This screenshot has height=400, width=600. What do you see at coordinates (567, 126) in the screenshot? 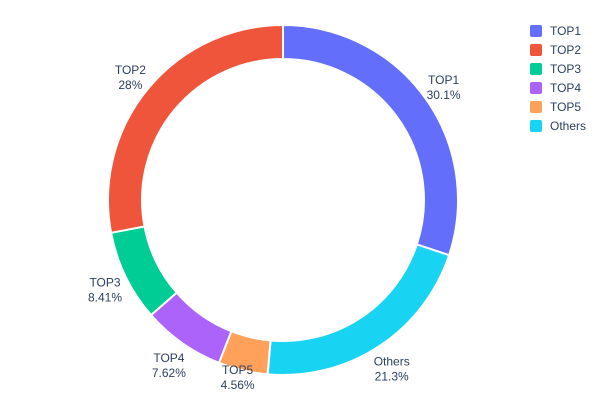
I see `legend-label: Others` at bounding box center [567, 126].